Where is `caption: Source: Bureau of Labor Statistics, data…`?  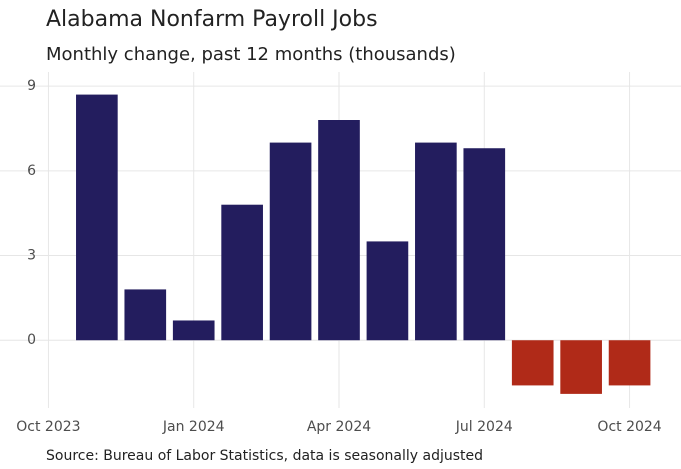
caption: Source: Bureau of Labor Statistics, data… is located at coordinates (264, 456).